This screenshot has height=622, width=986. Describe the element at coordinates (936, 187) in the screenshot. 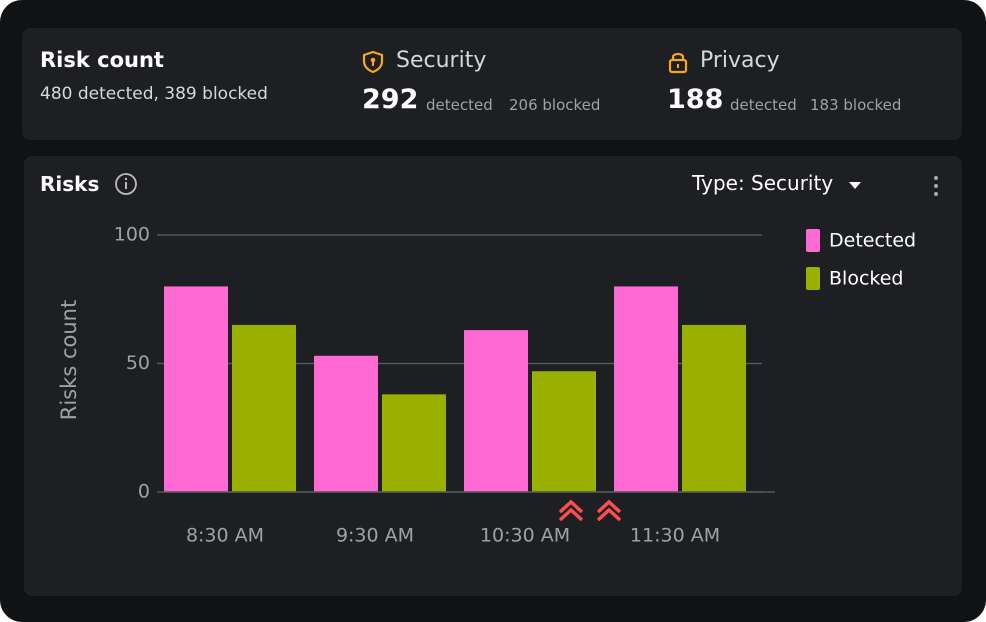

I see `more-menu` at that location.